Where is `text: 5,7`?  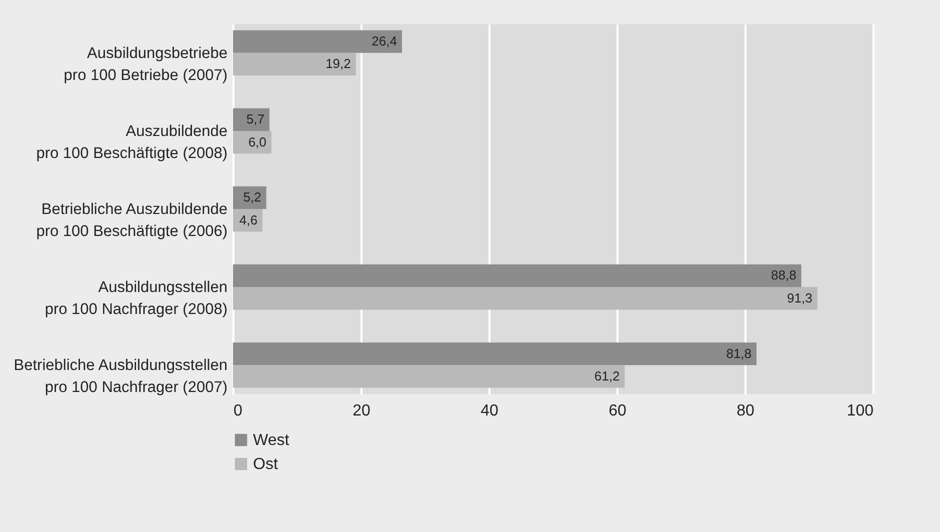 text: 5,7 is located at coordinates (255, 119).